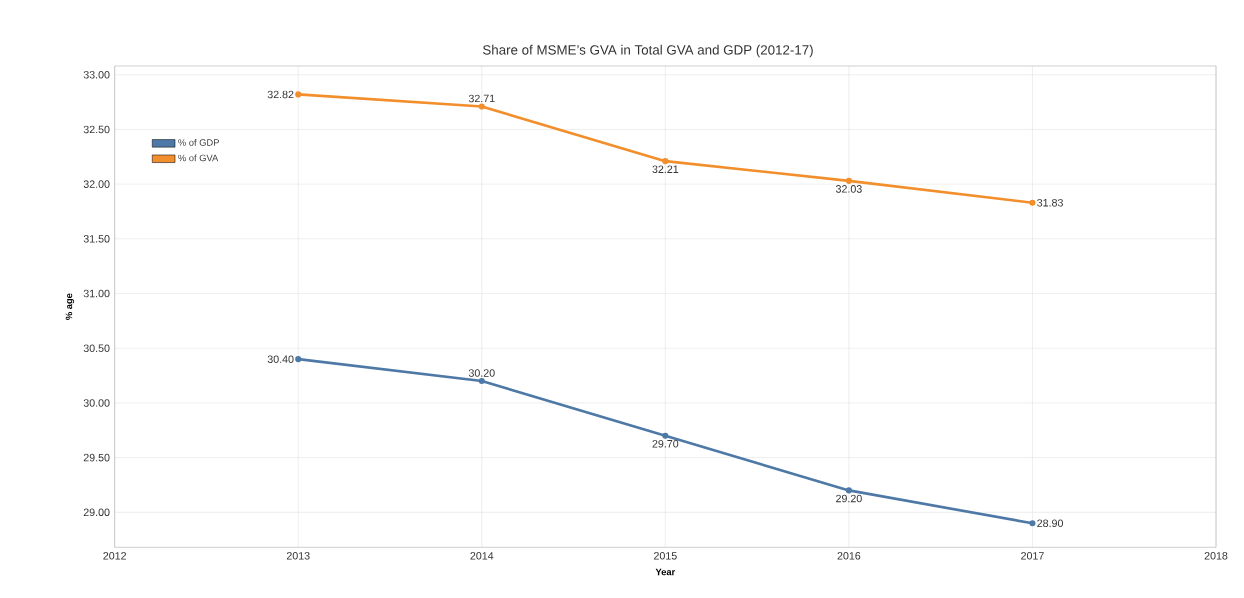 This screenshot has width=1244, height=598. I want to click on data-label: 31.83, so click(1050, 202).